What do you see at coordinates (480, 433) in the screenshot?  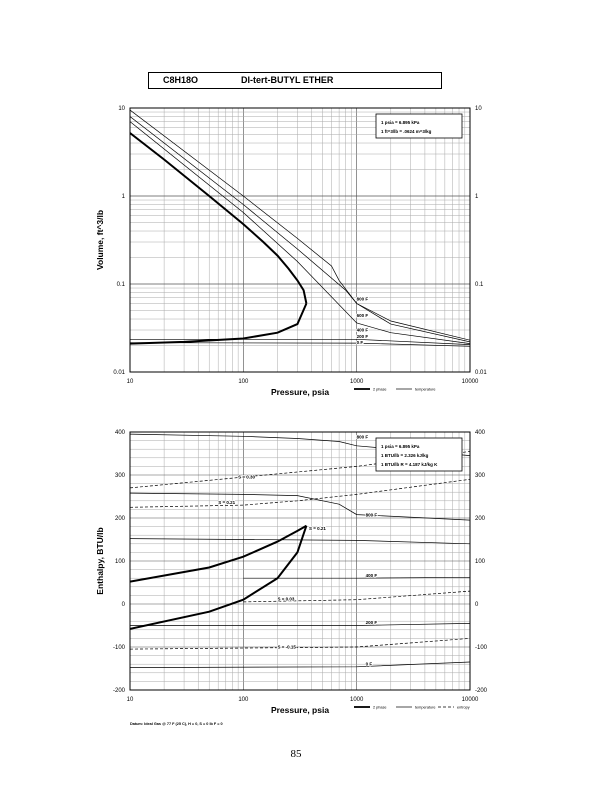 I see `y-tick-label-right: 400` at bounding box center [480, 433].